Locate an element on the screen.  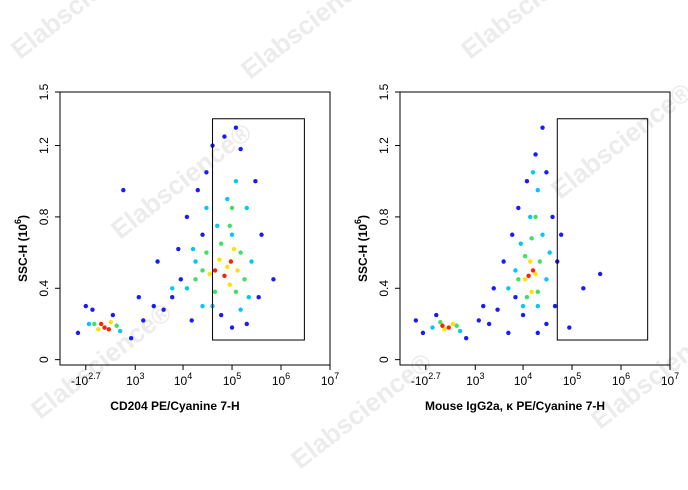
x-tick-exp: 7 is located at coordinates (676, 376).